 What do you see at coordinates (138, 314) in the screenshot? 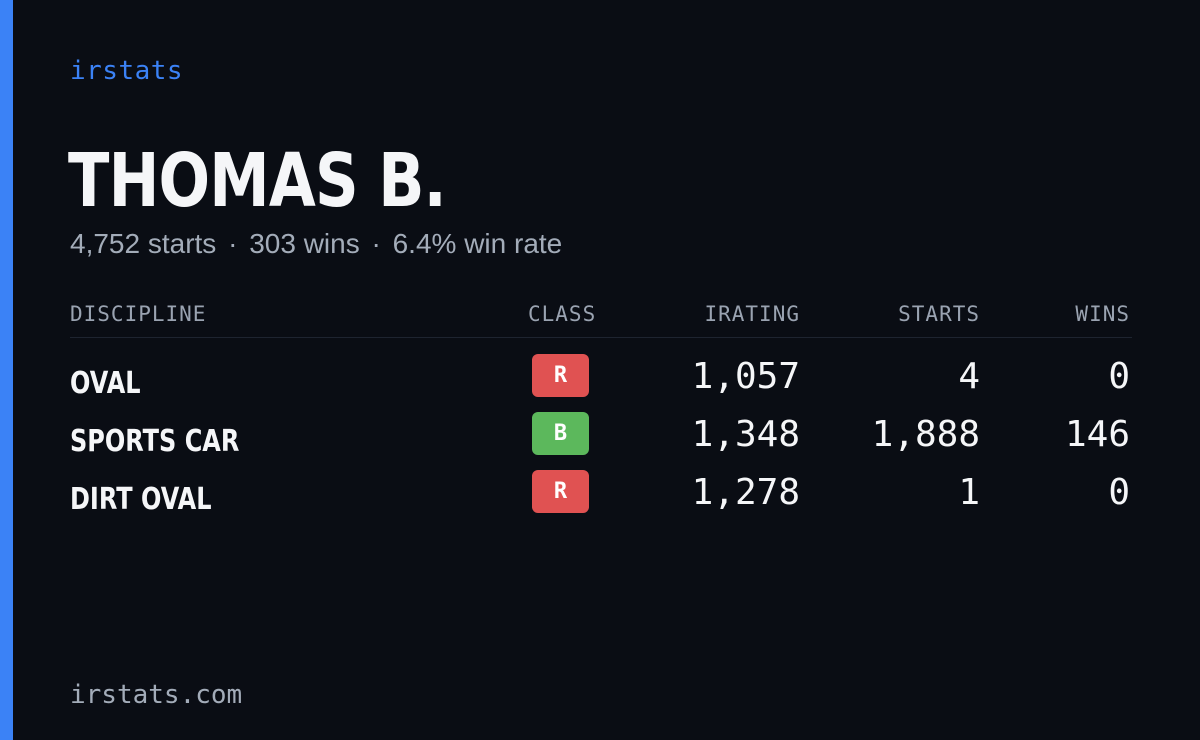
I see `column-header-discipline: DISCIPLINE` at bounding box center [138, 314].